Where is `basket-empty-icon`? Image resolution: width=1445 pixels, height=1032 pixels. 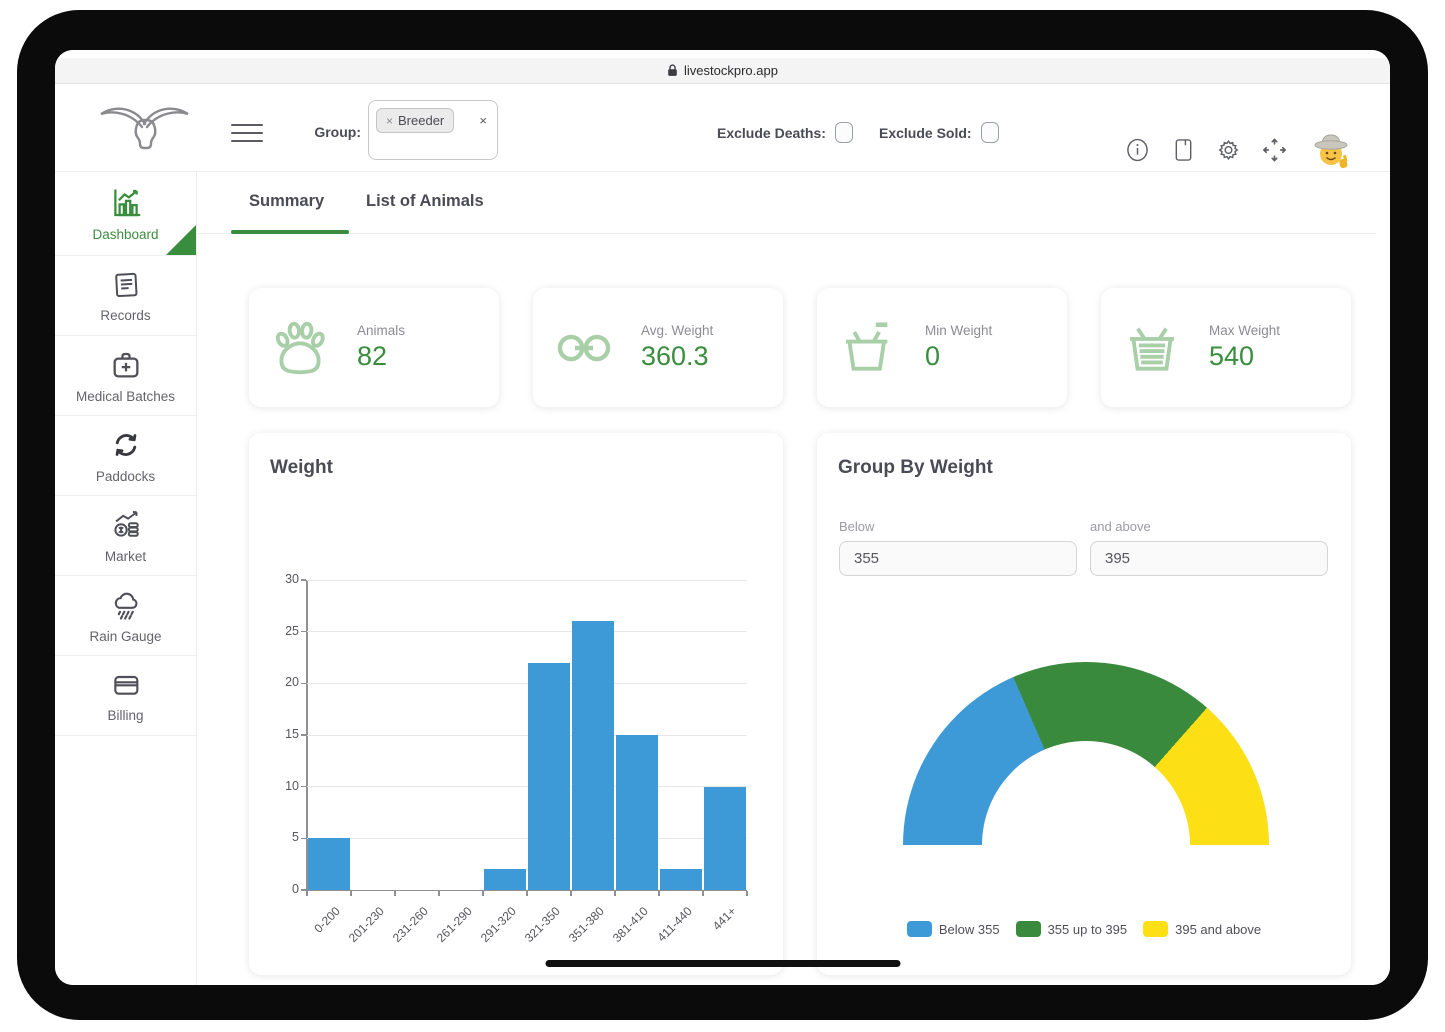
basket-empty-icon is located at coordinates (867, 346).